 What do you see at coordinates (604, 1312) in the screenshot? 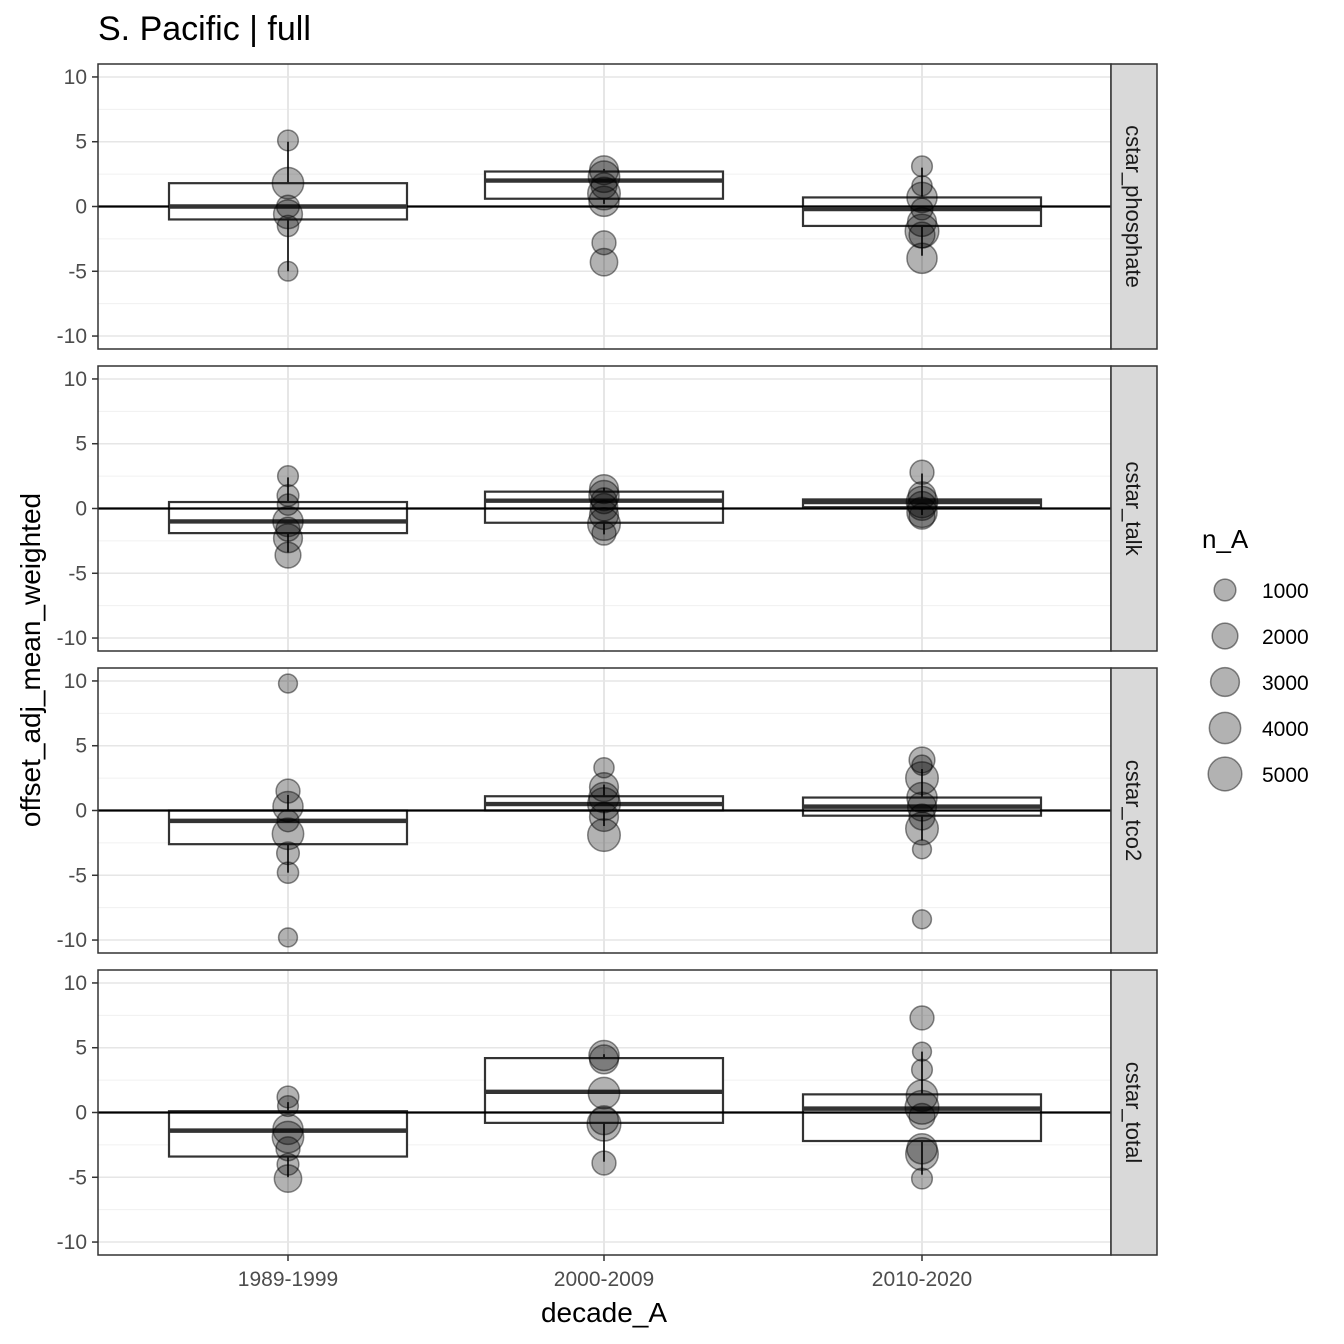
I see `x-axis-title: decade_A` at bounding box center [604, 1312].